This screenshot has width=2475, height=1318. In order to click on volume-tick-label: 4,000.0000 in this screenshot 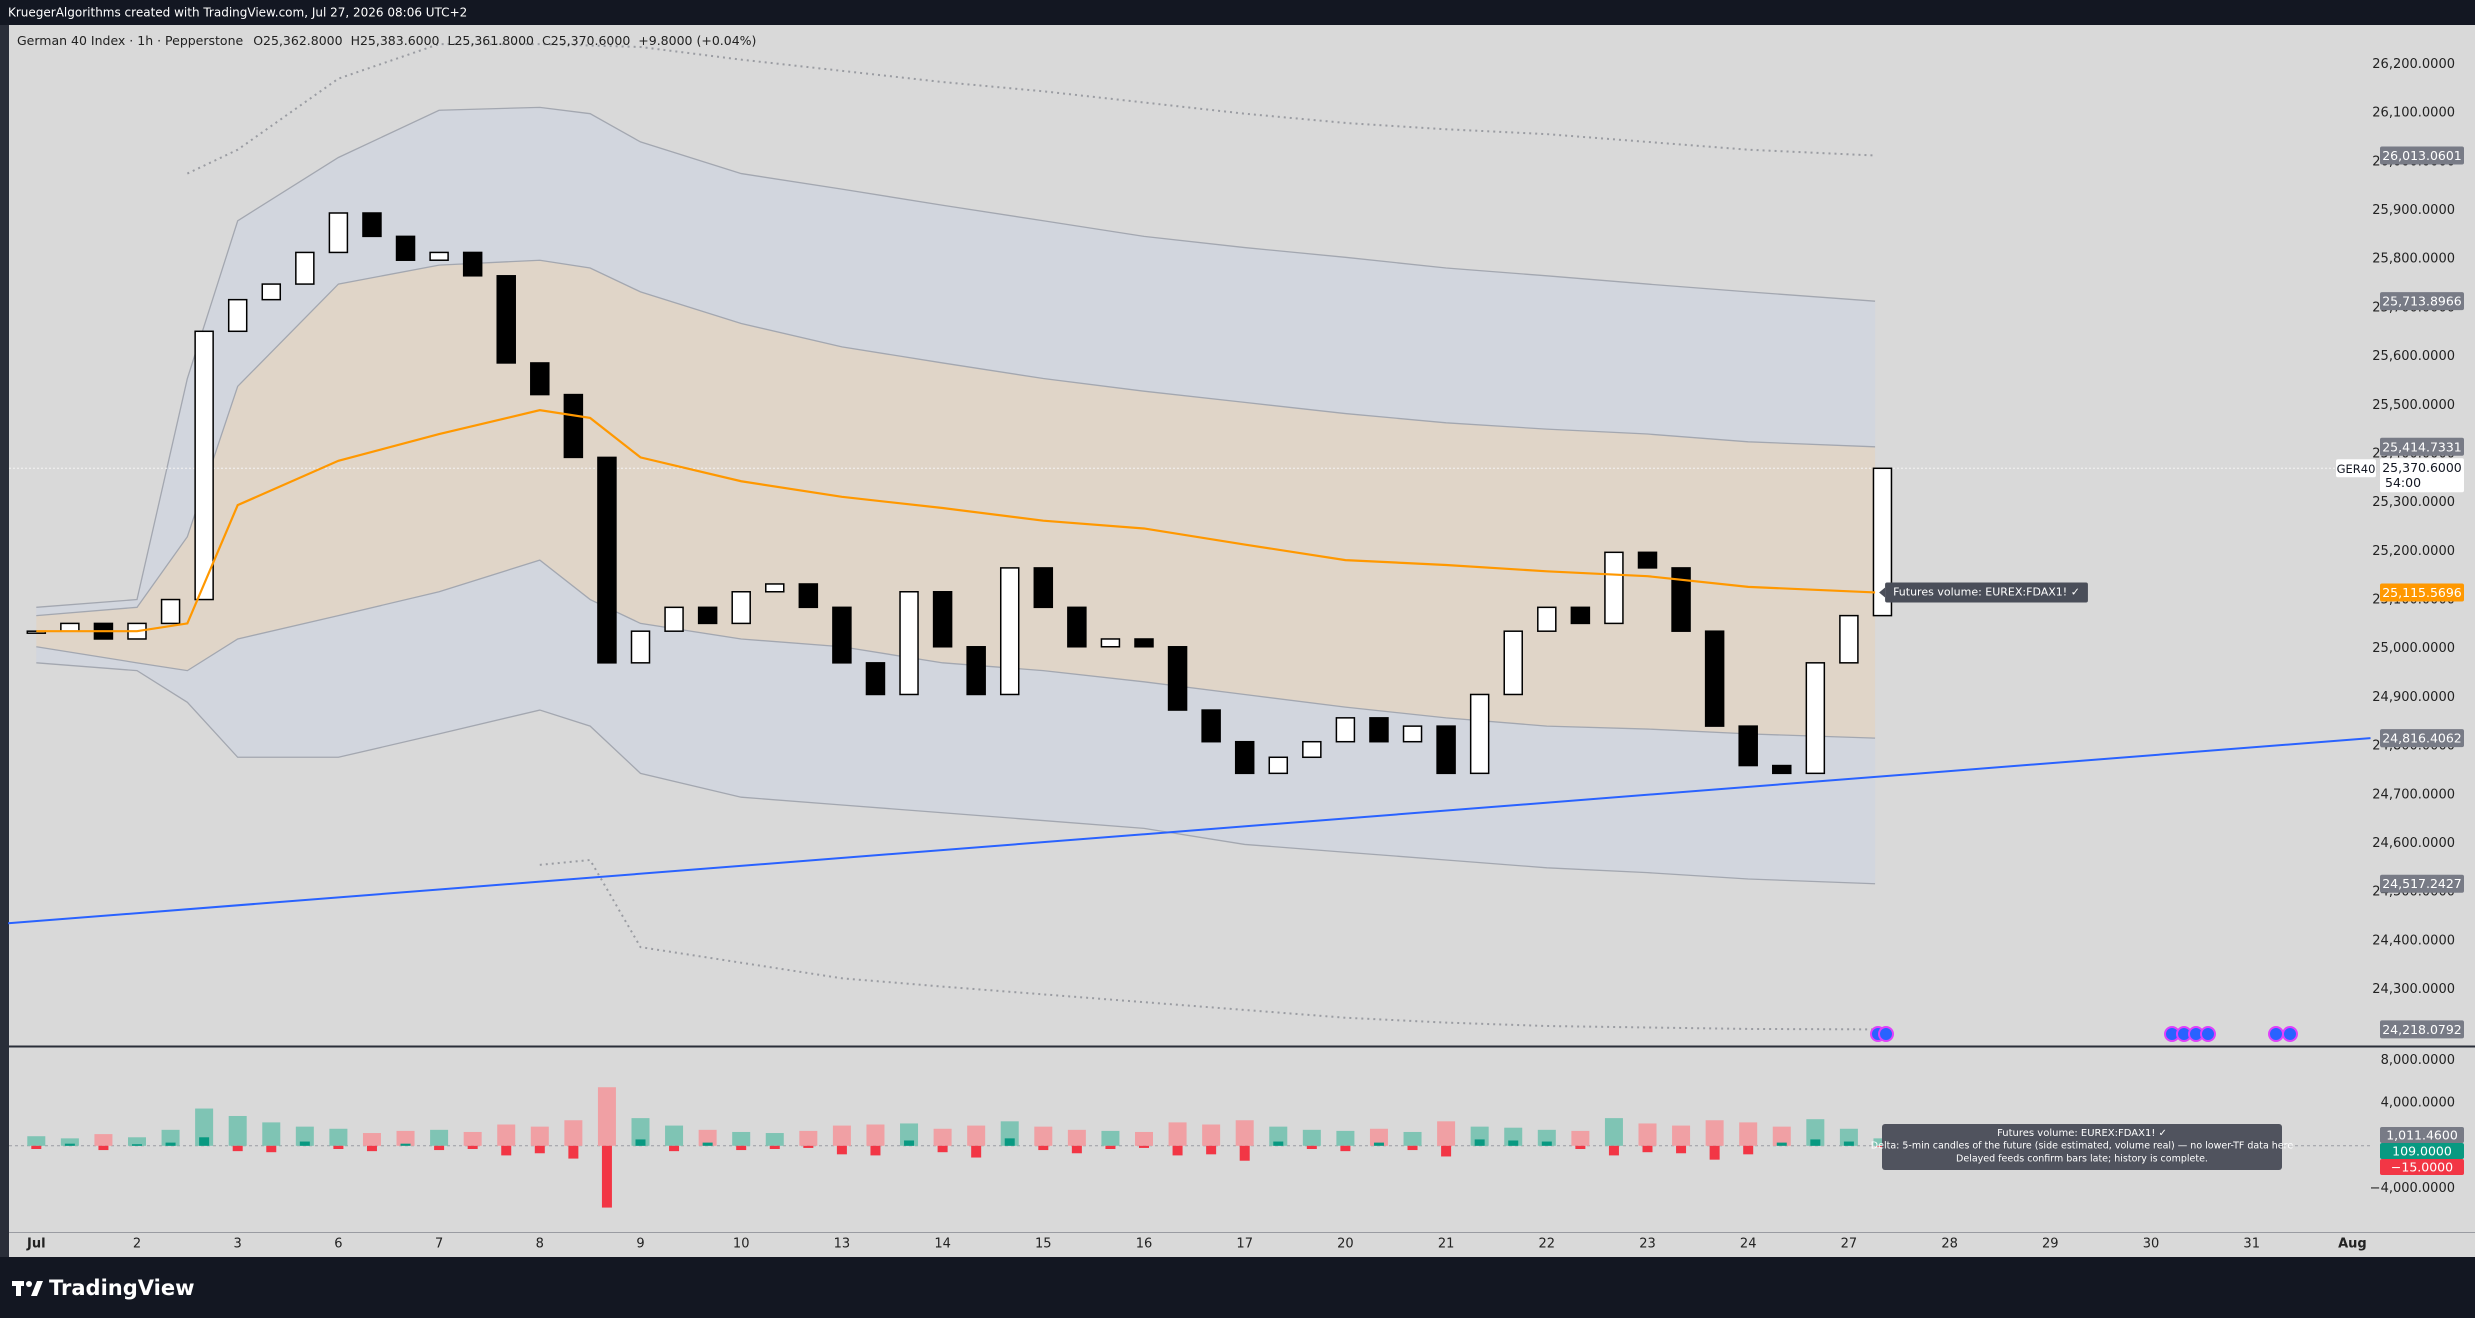, I will do `click(2418, 1103)`.